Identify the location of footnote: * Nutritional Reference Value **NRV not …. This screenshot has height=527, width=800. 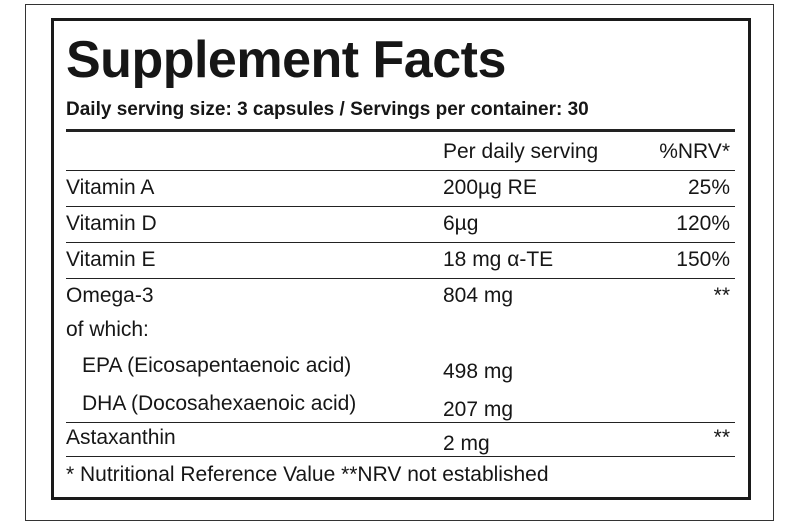
(307, 474).